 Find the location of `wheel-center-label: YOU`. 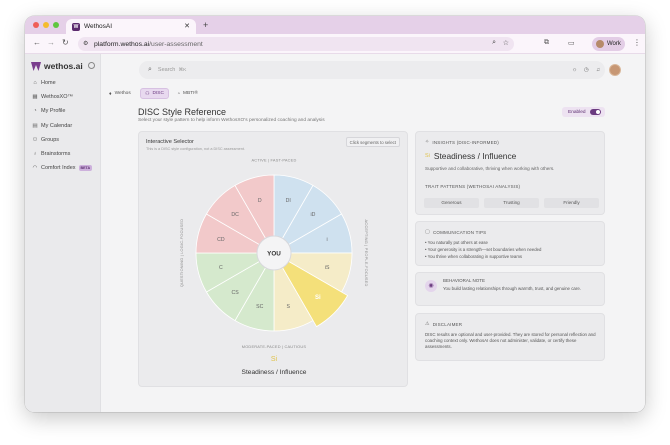

wheel-center-label: YOU is located at coordinates (274, 254).